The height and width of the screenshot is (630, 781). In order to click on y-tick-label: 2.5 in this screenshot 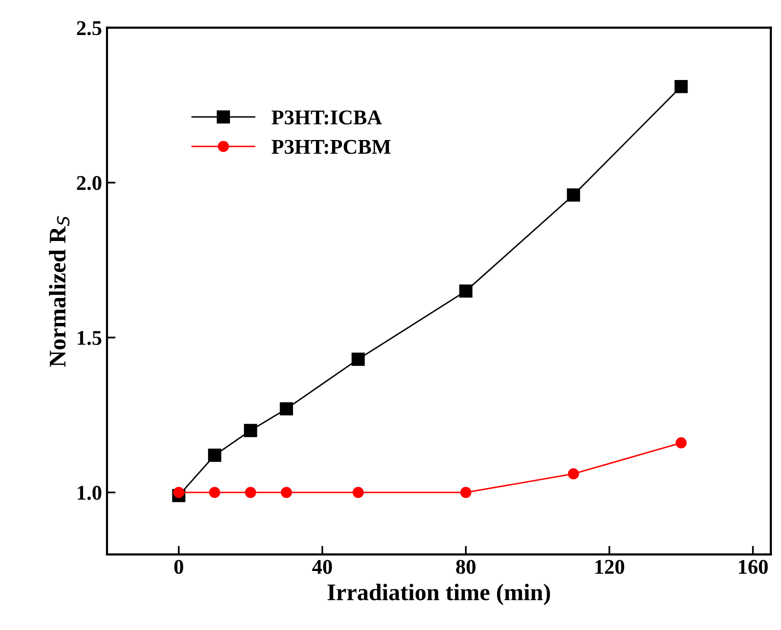, I will do `click(89, 28)`.